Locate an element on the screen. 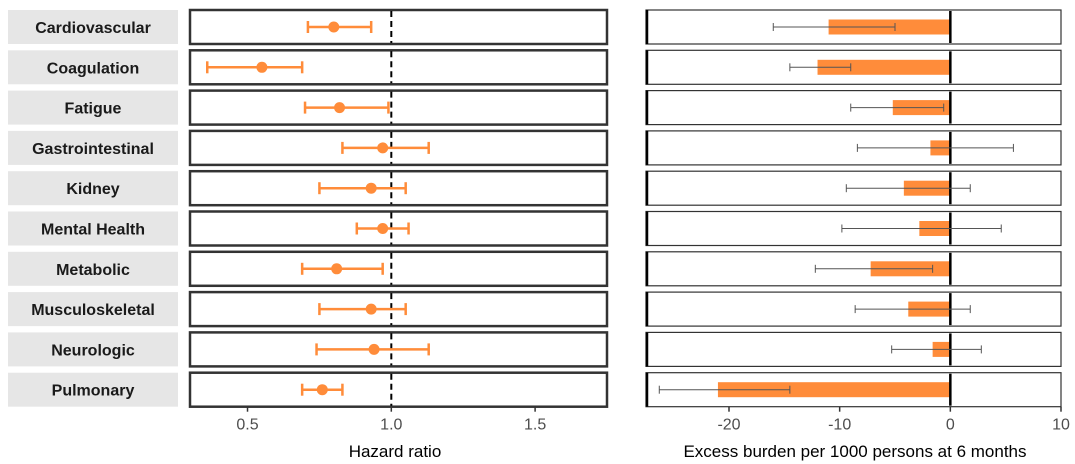 The width and height of the screenshot is (1075, 464). row-label-gastrointestinal: Gastrointestinal is located at coordinates (93, 149).